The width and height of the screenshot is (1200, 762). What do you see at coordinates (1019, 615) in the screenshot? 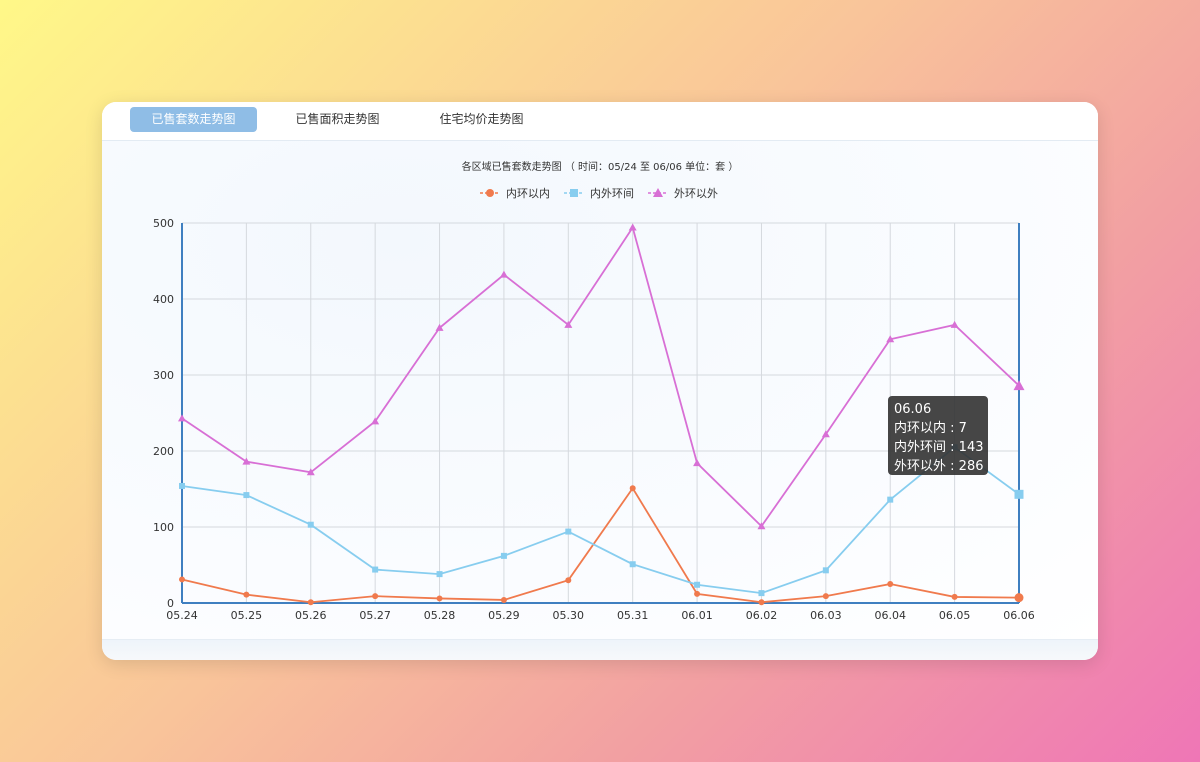
I see `x-tick-label-13: 06.06` at bounding box center [1019, 615].